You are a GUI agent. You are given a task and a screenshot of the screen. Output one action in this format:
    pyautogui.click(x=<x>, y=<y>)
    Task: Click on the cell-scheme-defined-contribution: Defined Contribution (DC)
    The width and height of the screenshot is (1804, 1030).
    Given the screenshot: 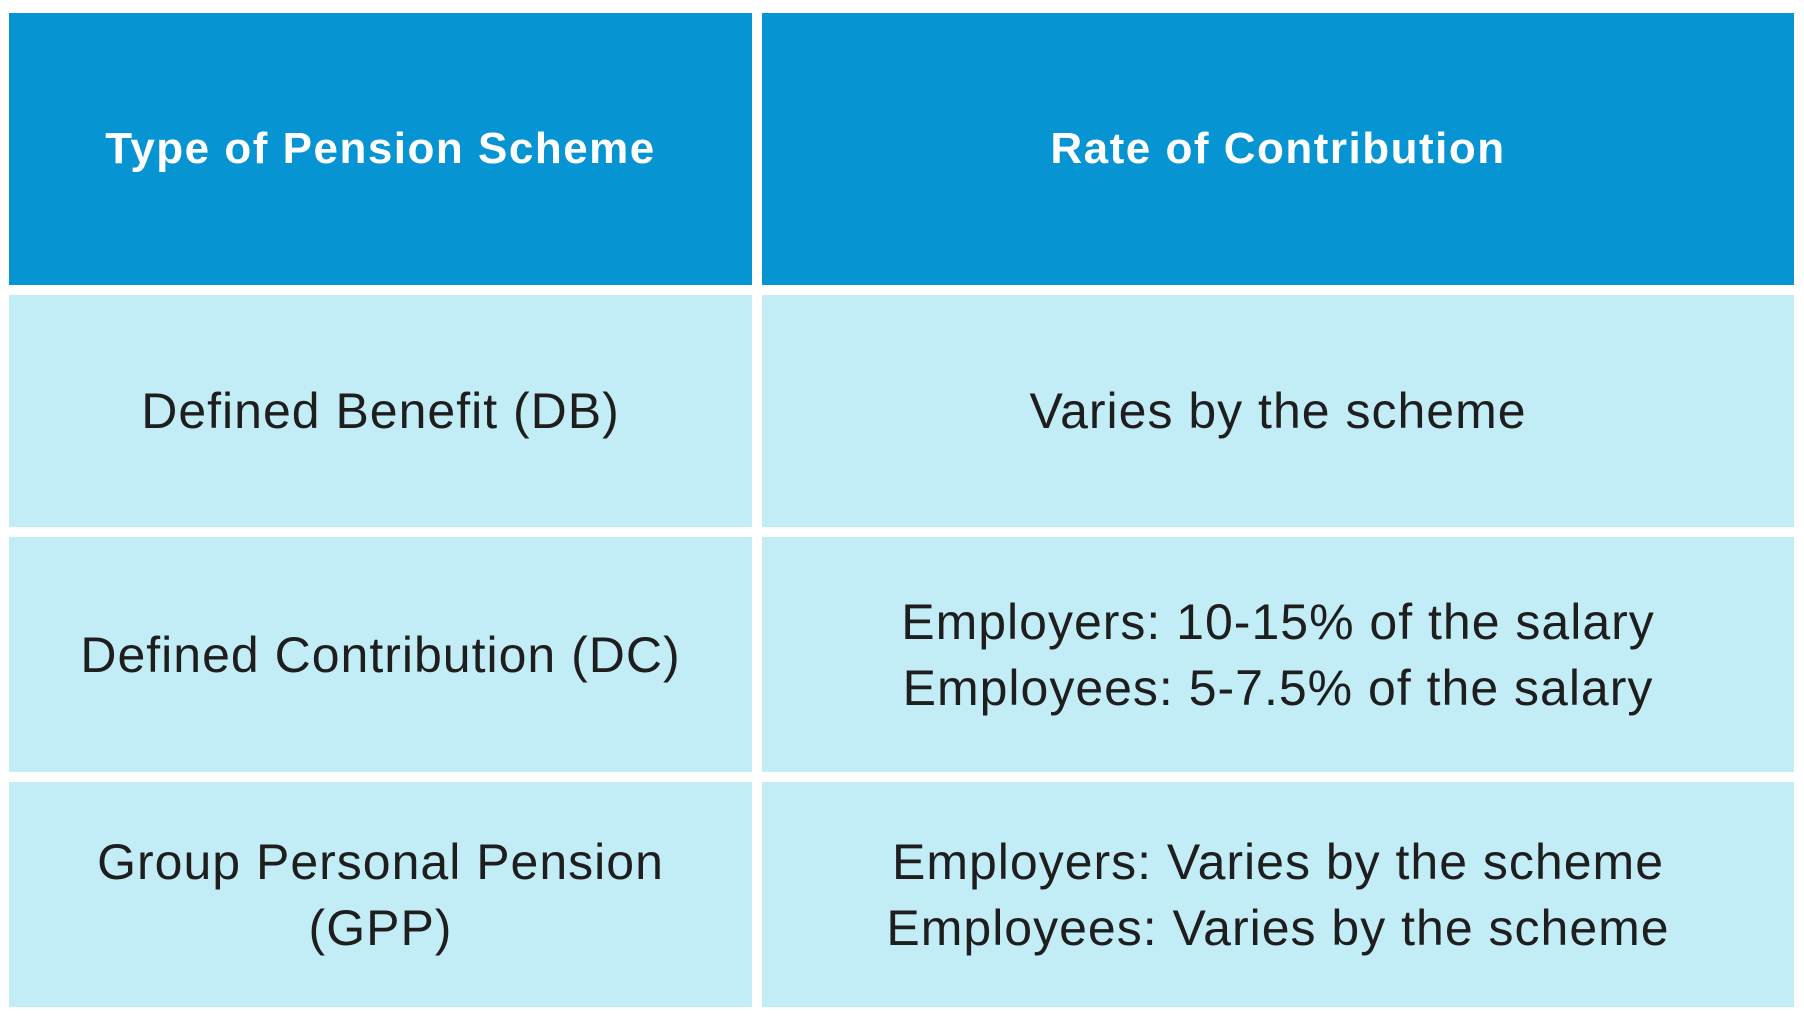 What is the action you would take?
    pyautogui.click(x=380, y=654)
    